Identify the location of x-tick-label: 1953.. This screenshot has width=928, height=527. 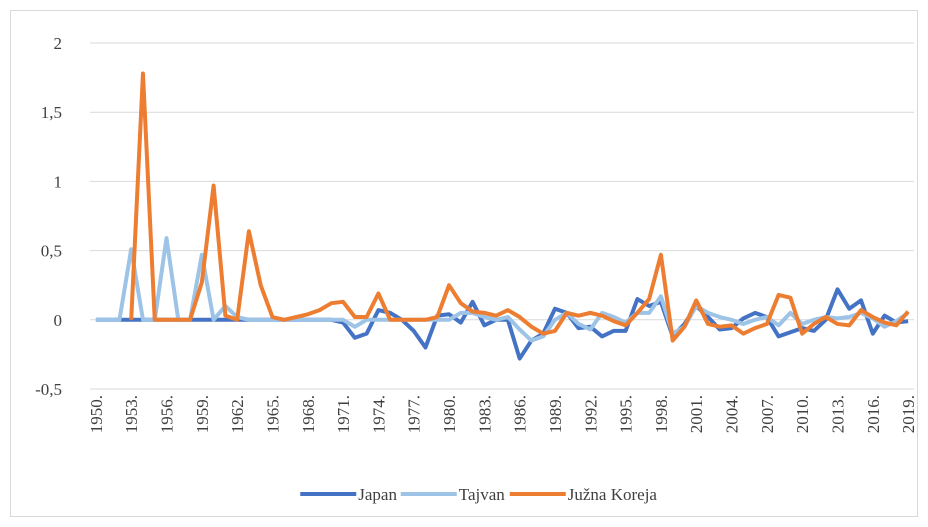
(131, 414).